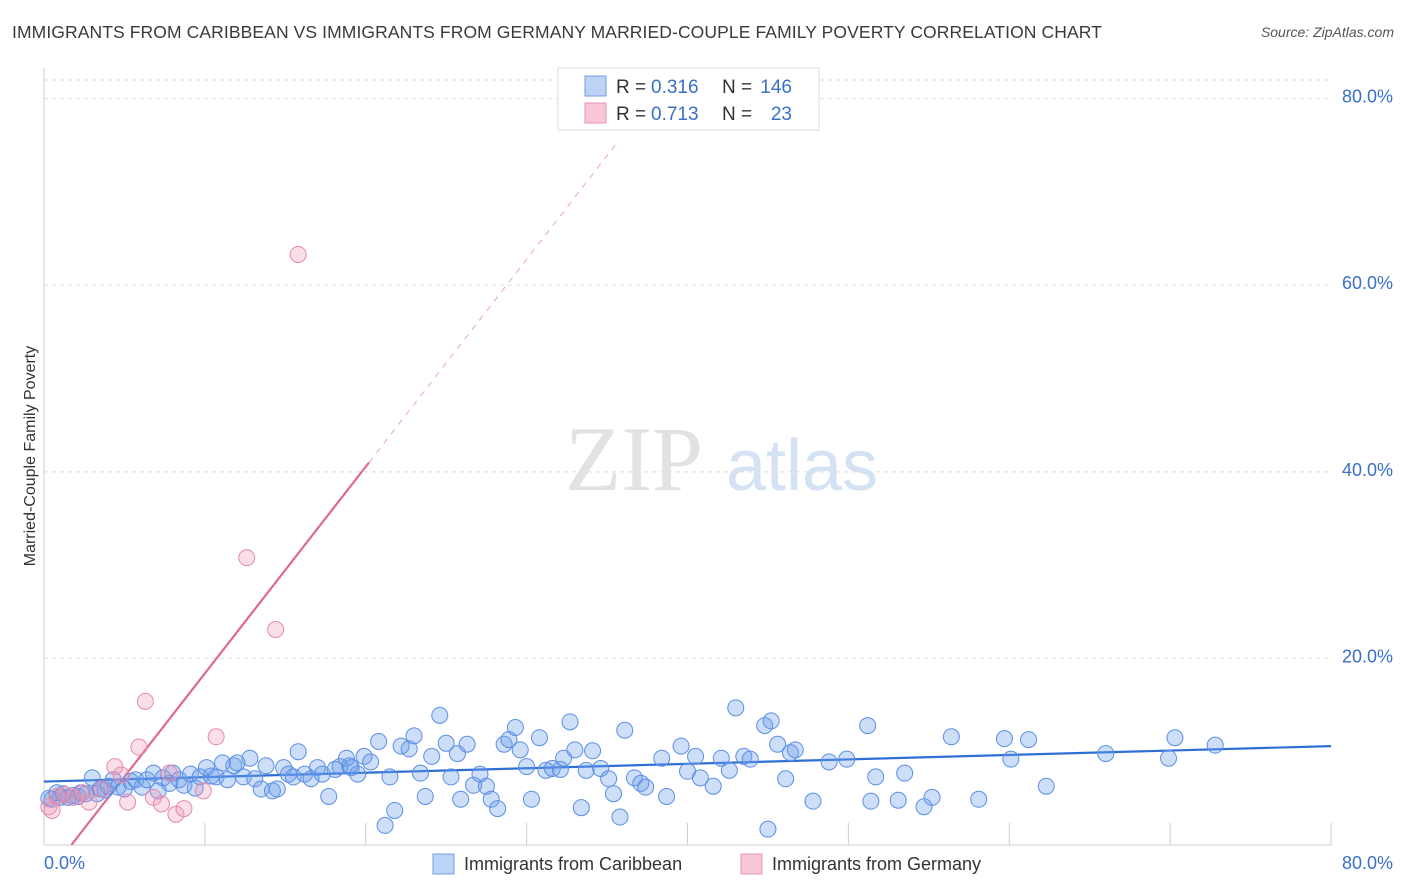  Describe the element at coordinates (64, 863) in the screenshot. I see `x-tick-label: 0.0%` at that location.